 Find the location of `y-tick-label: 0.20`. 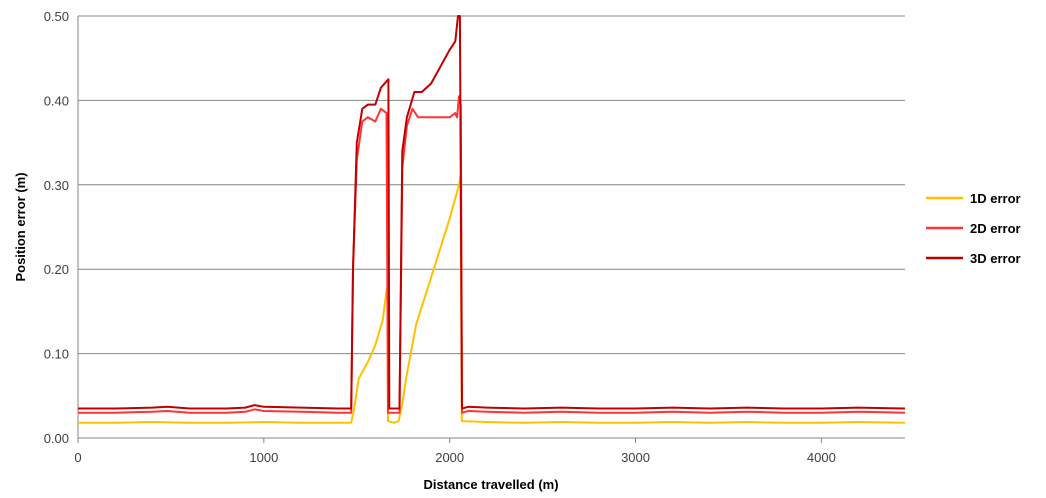

y-tick-label: 0.20 is located at coordinates (56, 269).